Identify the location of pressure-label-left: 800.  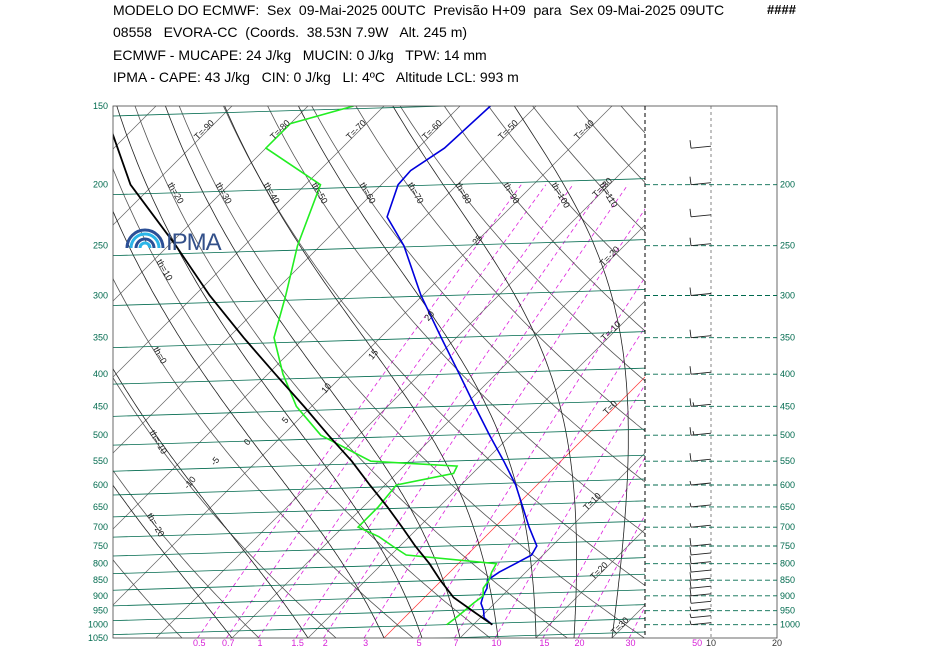
(100, 564).